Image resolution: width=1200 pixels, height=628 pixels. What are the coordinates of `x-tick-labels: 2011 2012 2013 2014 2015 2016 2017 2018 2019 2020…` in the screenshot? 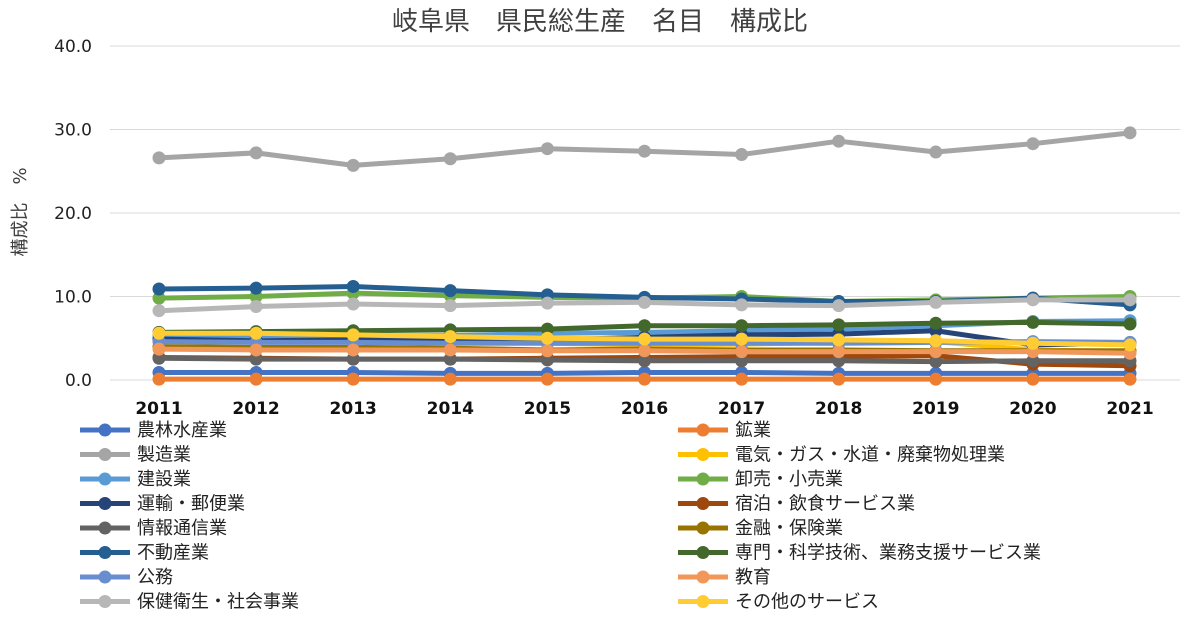 It's located at (644, 409).